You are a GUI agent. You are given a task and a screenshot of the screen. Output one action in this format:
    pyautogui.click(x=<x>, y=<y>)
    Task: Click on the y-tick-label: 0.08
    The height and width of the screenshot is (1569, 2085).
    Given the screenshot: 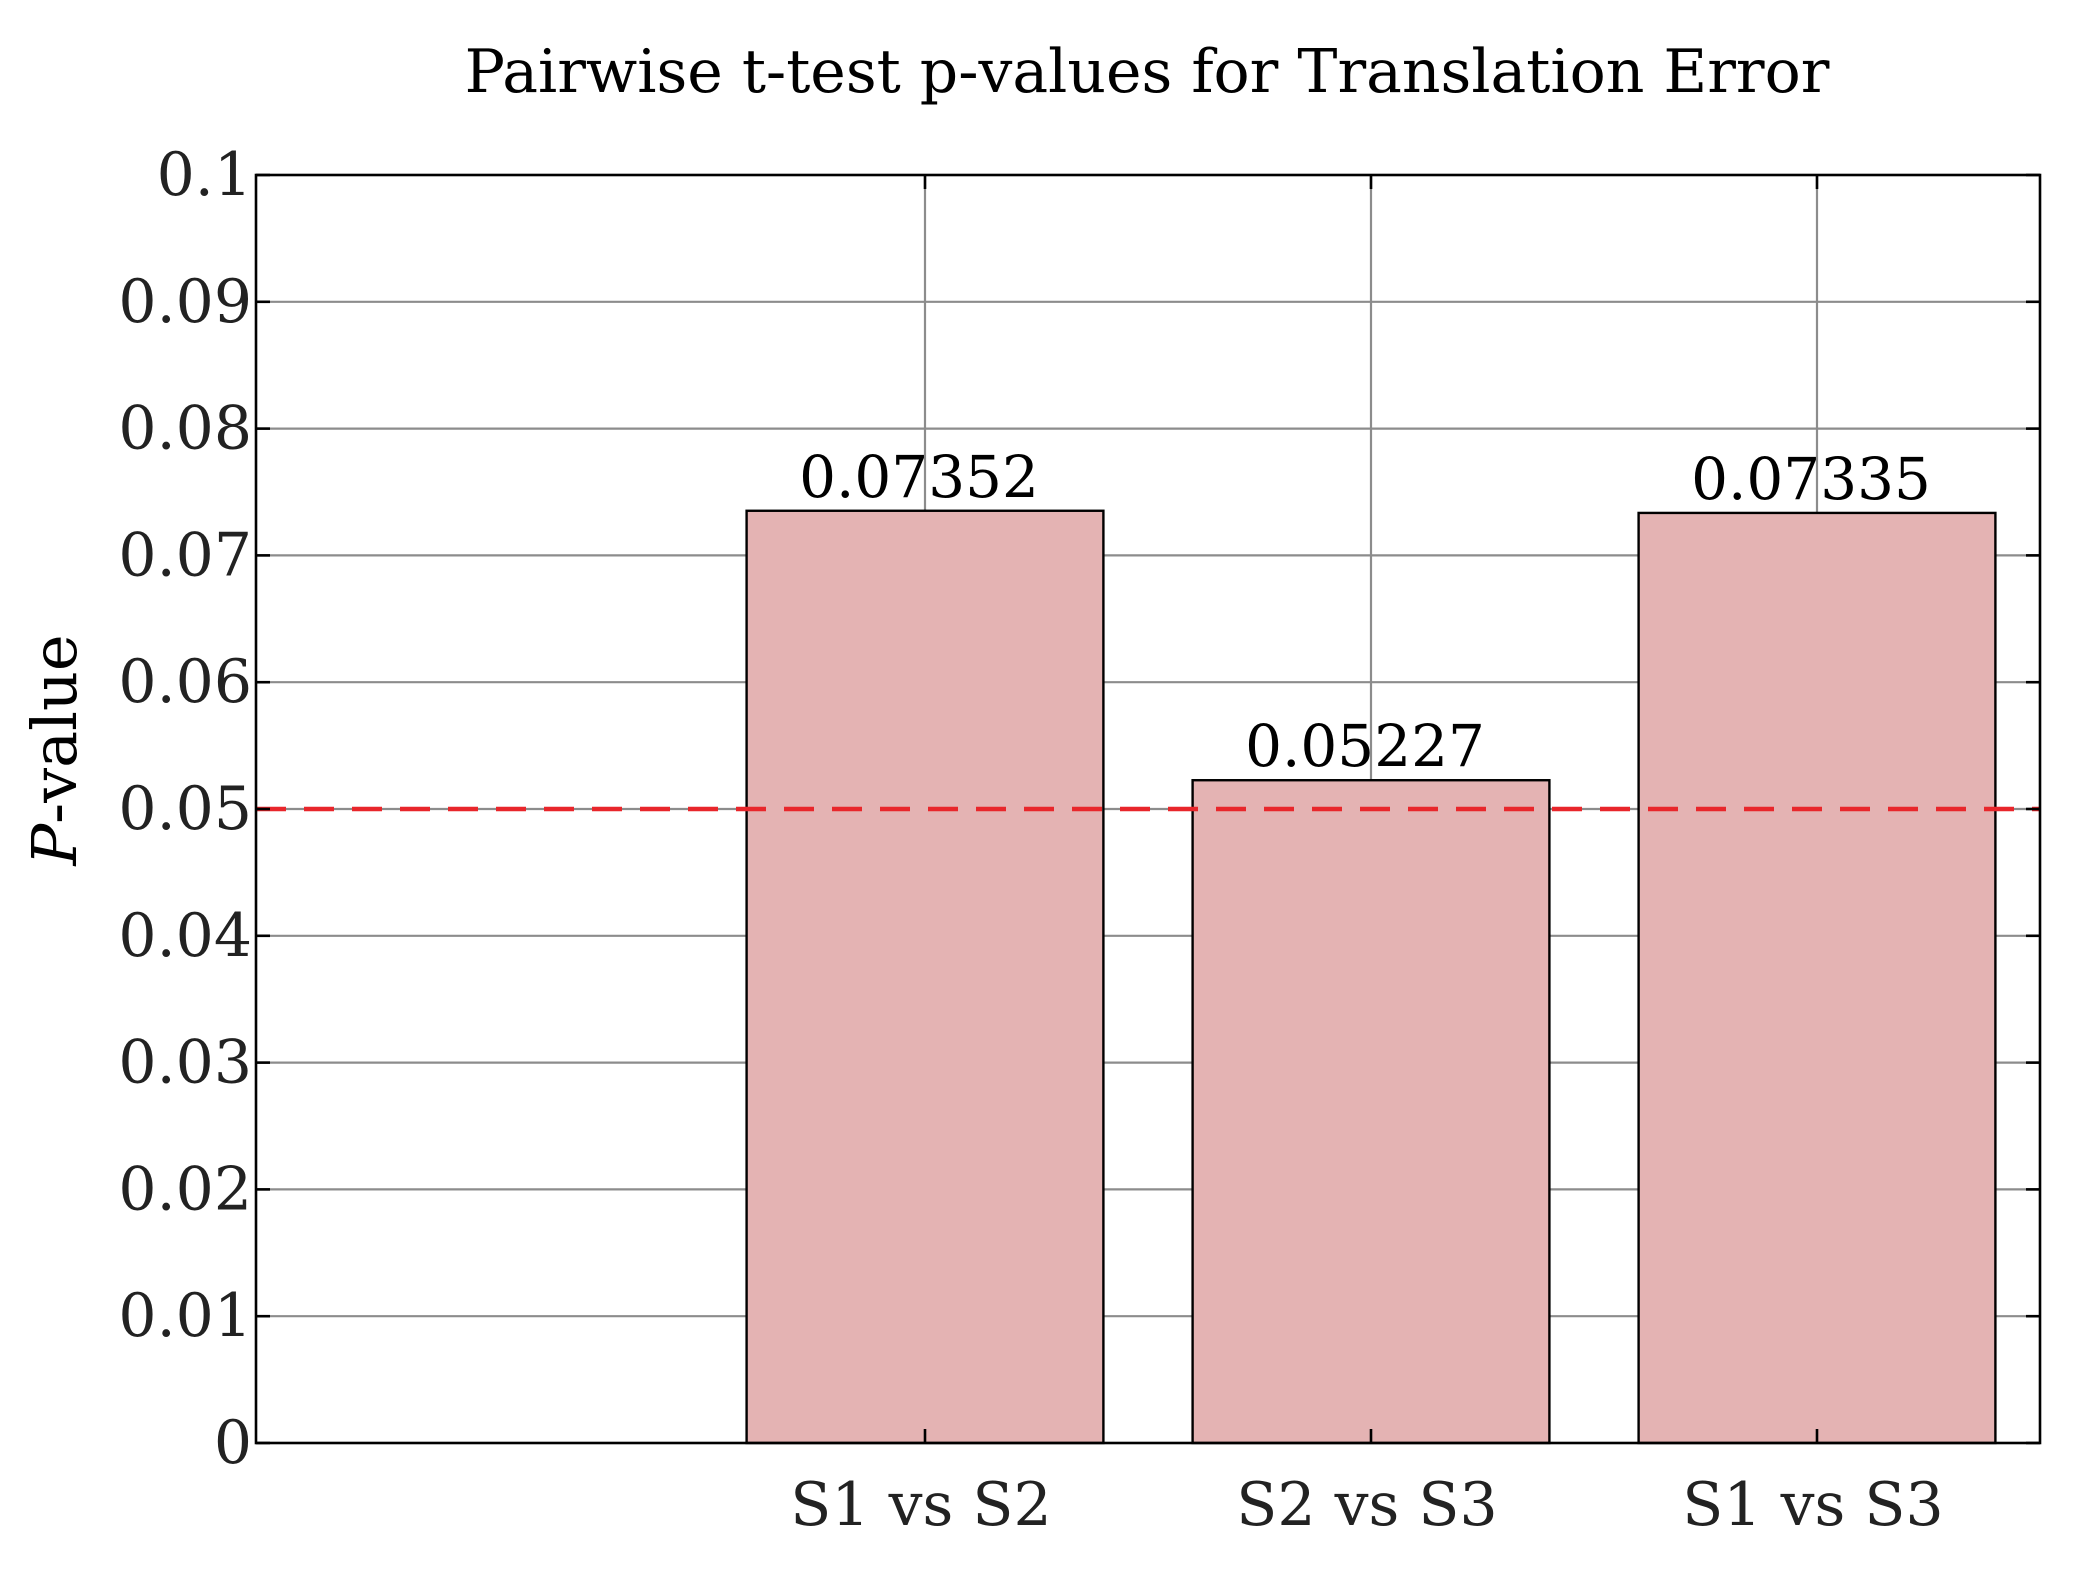 What is the action you would take?
    pyautogui.click(x=185, y=429)
    